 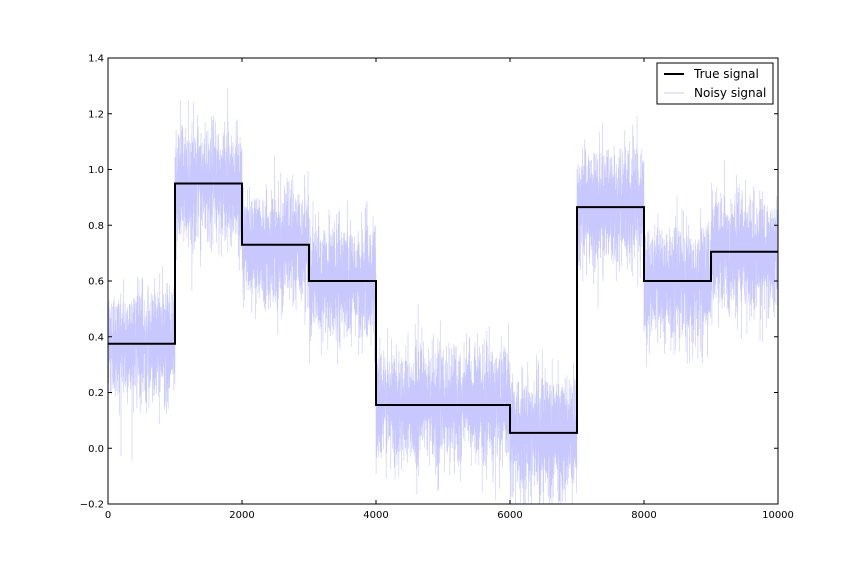 What do you see at coordinates (96, 114) in the screenshot?
I see `y-tick-label: 1.2` at bounding box center [96, 114].